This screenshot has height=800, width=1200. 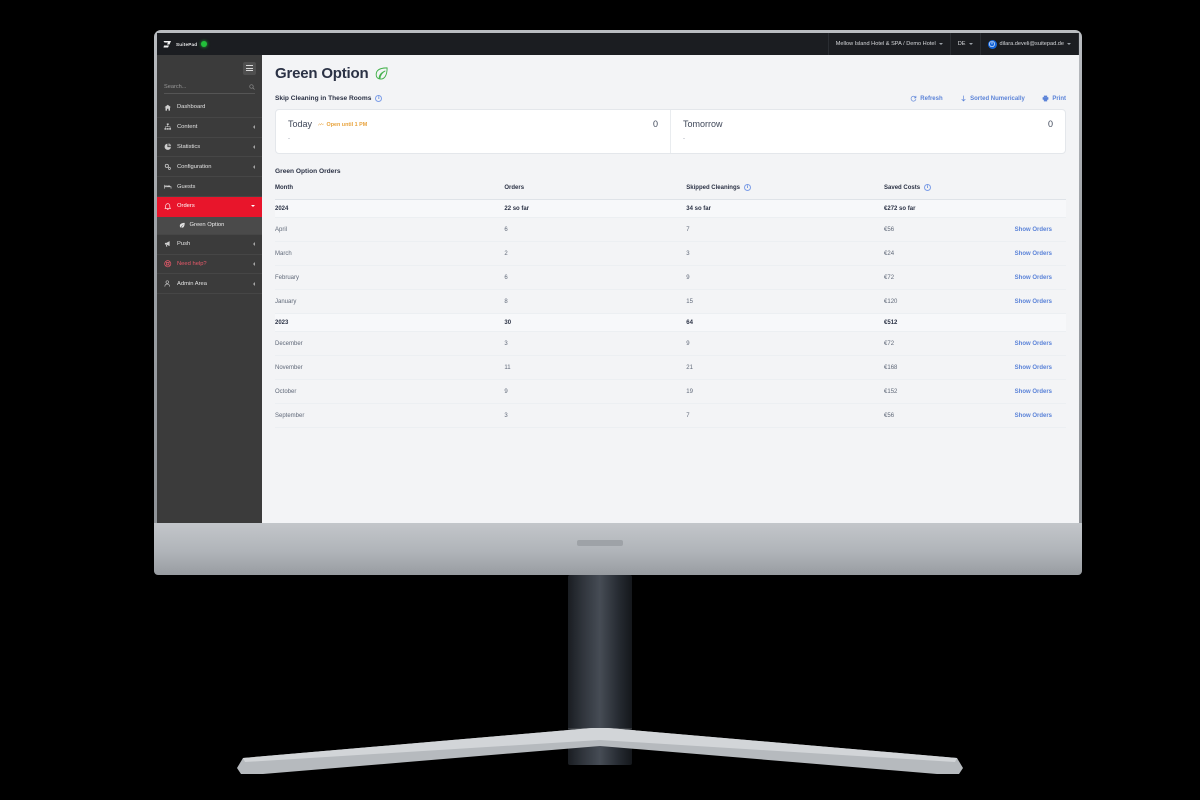 I want to click on sort-down-icon, so click(x=963, y=98).